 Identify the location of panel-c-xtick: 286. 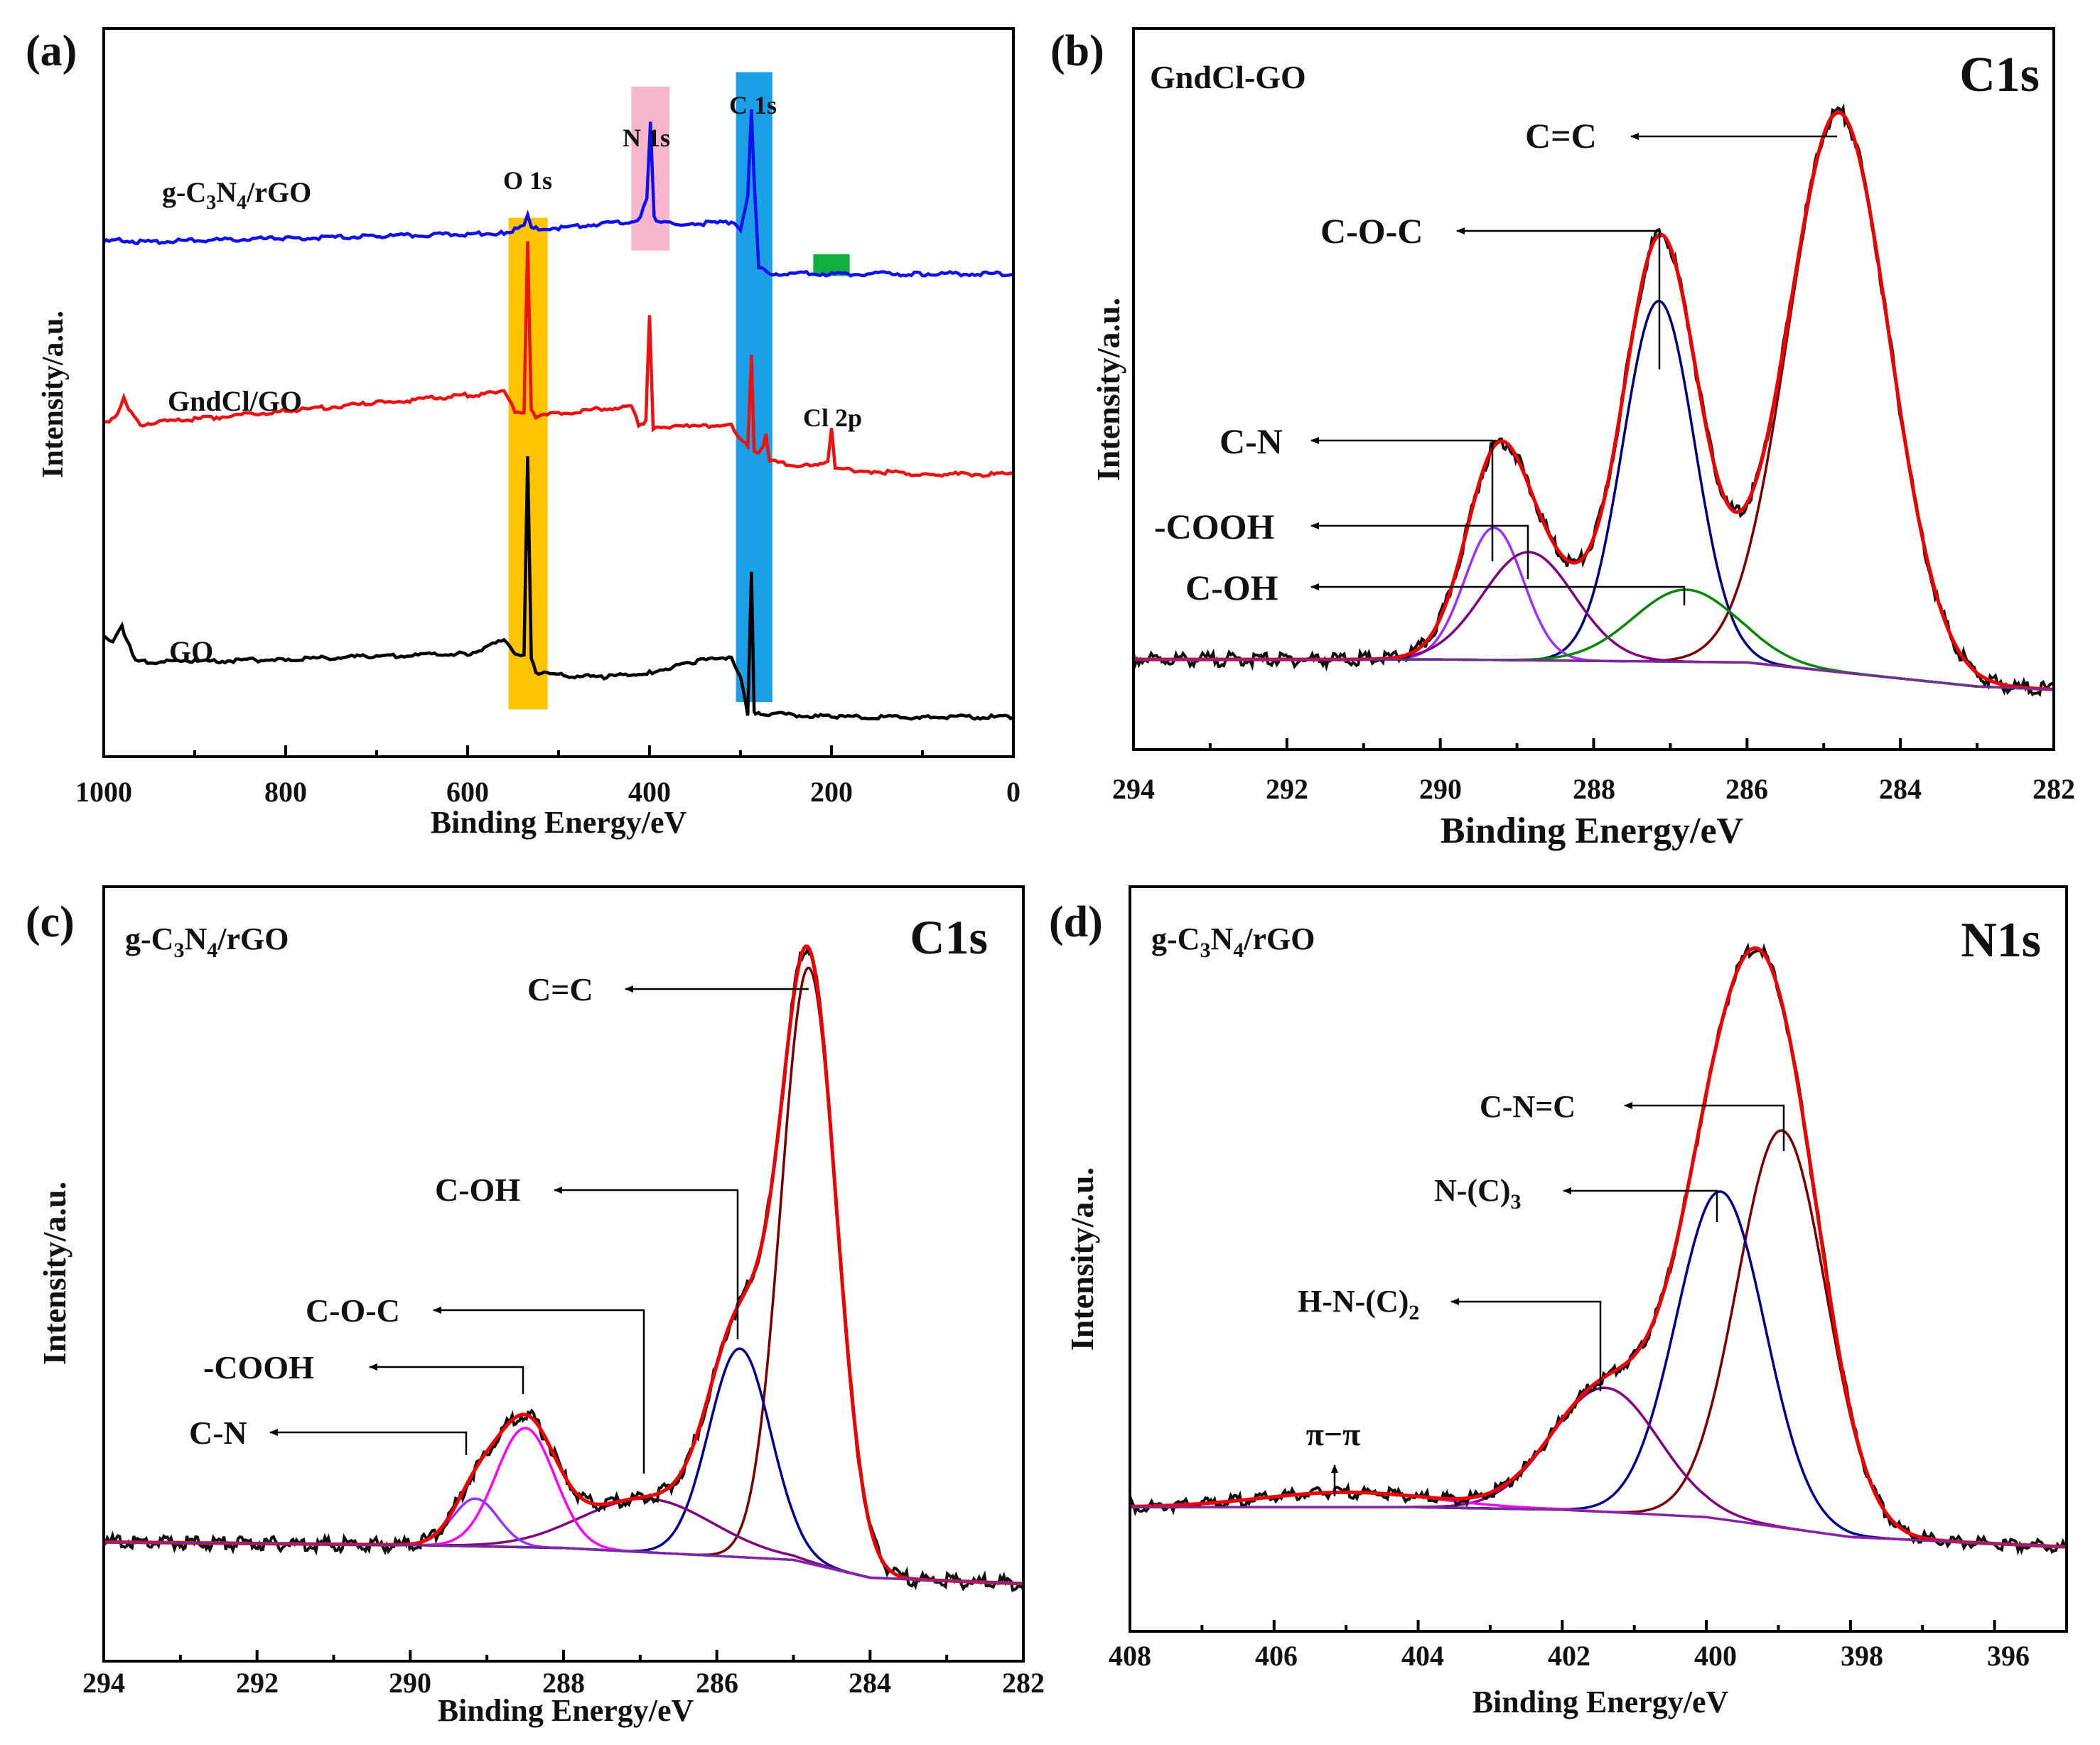
(717, 1683).